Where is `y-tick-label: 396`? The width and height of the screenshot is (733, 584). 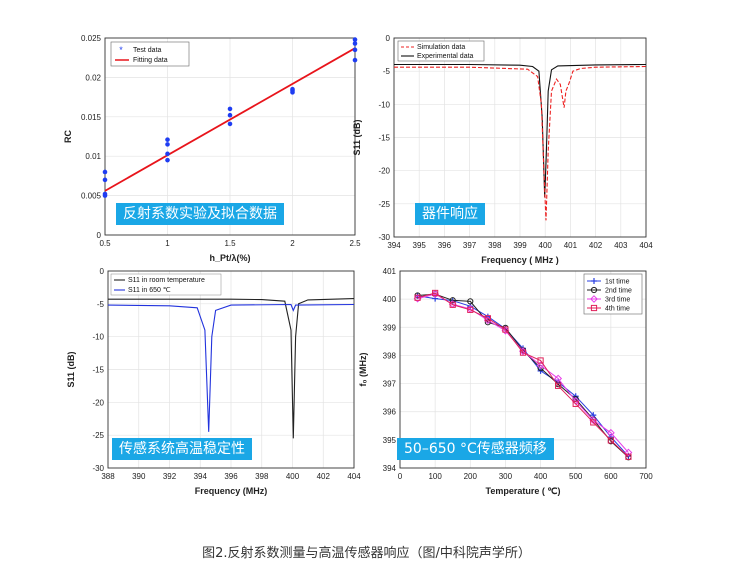 y-tick-label: 396 is located at coordinates (390, 412).